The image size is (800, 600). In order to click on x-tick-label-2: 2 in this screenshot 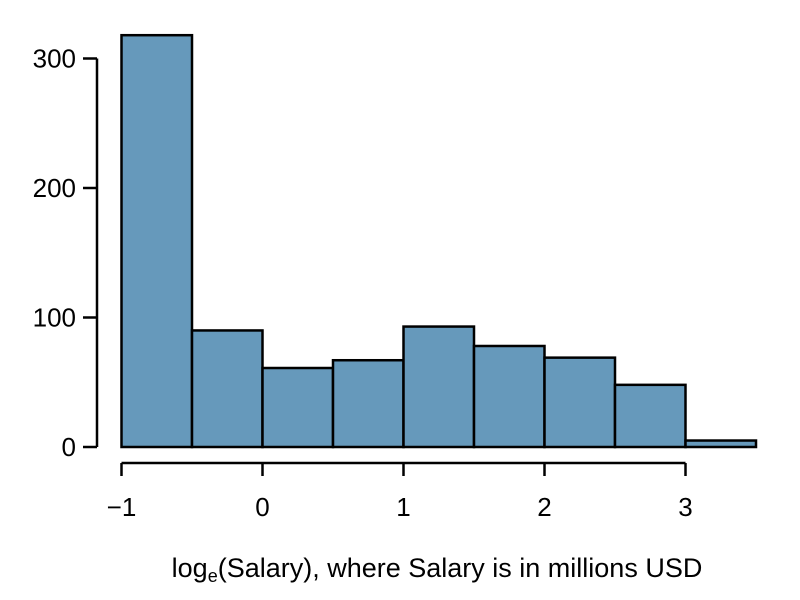, I will do `click(544, 507)`.